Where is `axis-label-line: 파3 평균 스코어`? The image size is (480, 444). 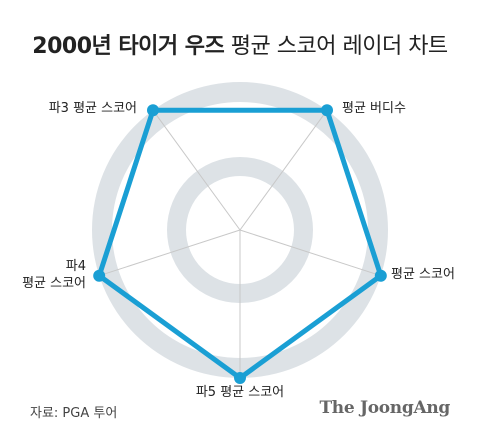 axis-label-line: 파3 평균 스코어 is located at coordinates (93, 108).